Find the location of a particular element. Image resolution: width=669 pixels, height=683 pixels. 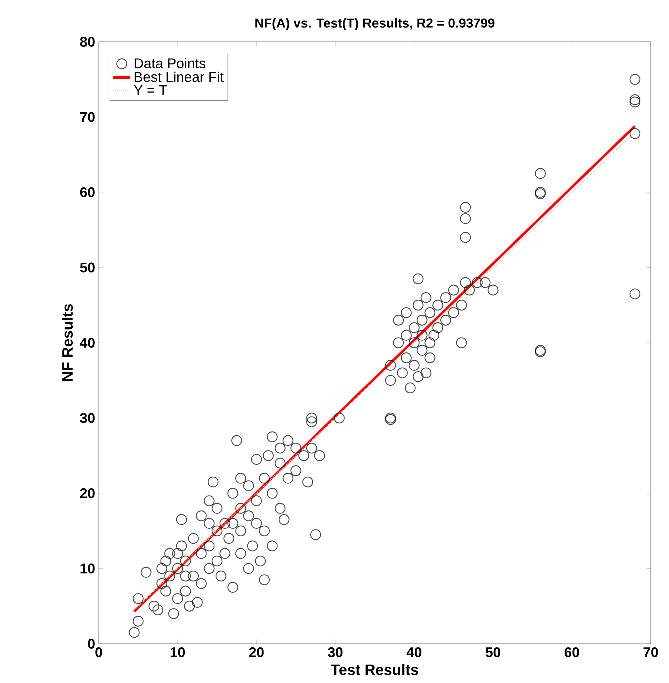

x-tick-label: 60 is located at coordinates (572, 653).